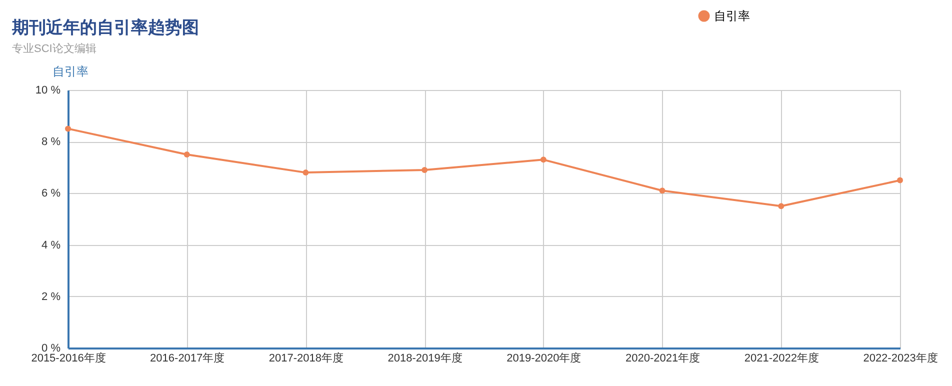 The height and width of the screenshot is (386, 952). What do you see at coordinates (51, 245) in the screenshot?
I see `y-tick-label: 4 %` at bounding box center [51, 245].